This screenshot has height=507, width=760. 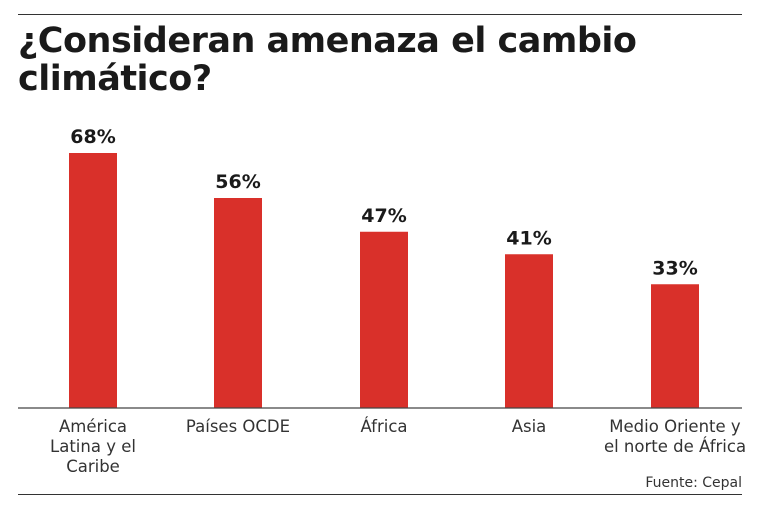 What do you see at coordinates (693, 483) in the screenshot?
I see `source-note: Fuente: Cepal` at bounding box center [693, 483].